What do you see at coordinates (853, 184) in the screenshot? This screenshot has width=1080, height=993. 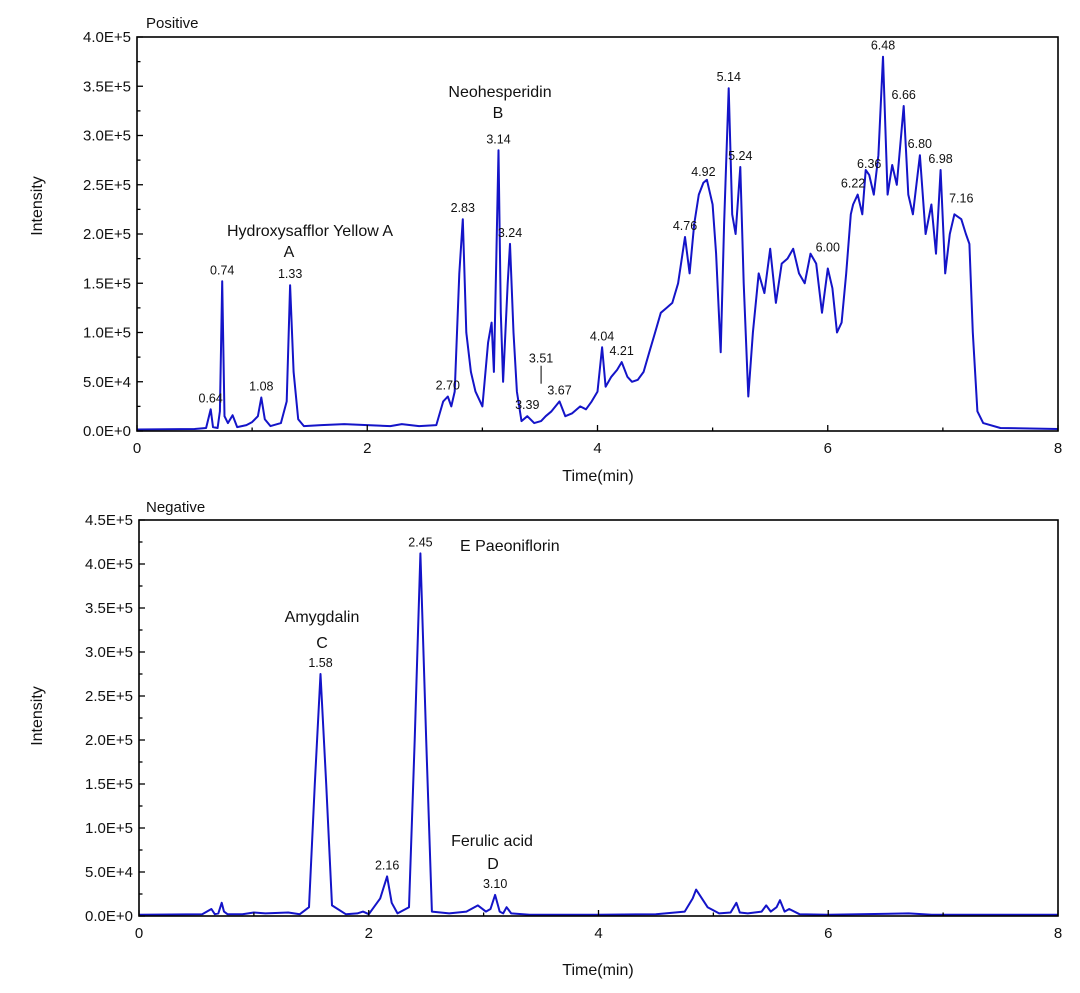 I see `peak-label: 6.22` at bounding box center [853, 184].